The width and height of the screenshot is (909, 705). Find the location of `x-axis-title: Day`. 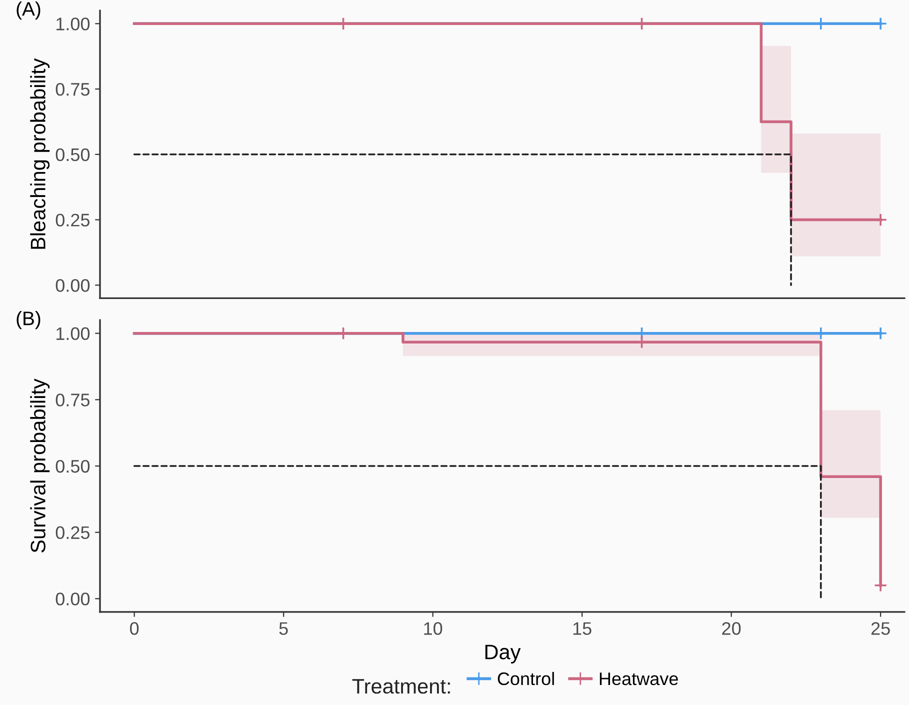

x-axis-title: Day is located at coordinates (503, 654).